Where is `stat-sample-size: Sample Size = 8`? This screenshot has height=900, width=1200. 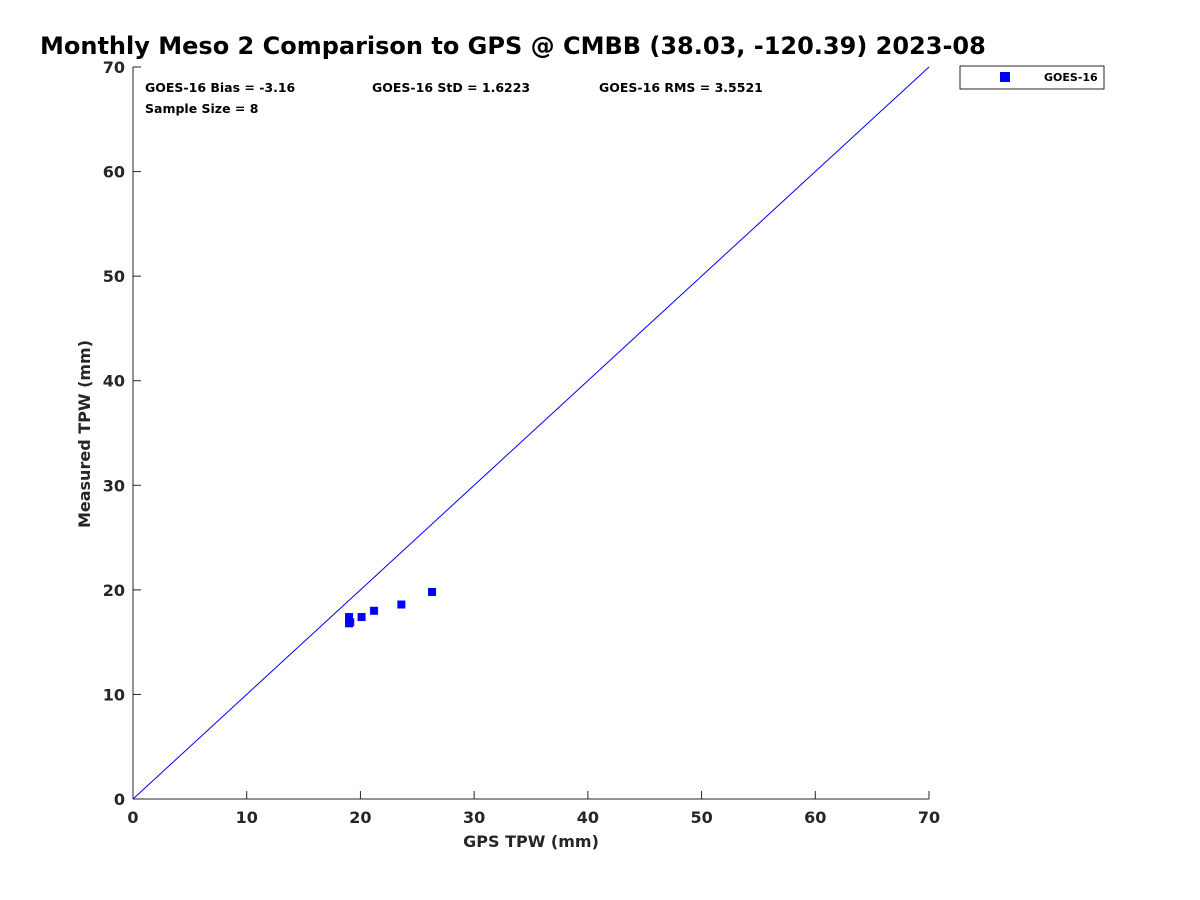 stat-sample-size: Sample Size = 8 is located at coordinates (201, 108).